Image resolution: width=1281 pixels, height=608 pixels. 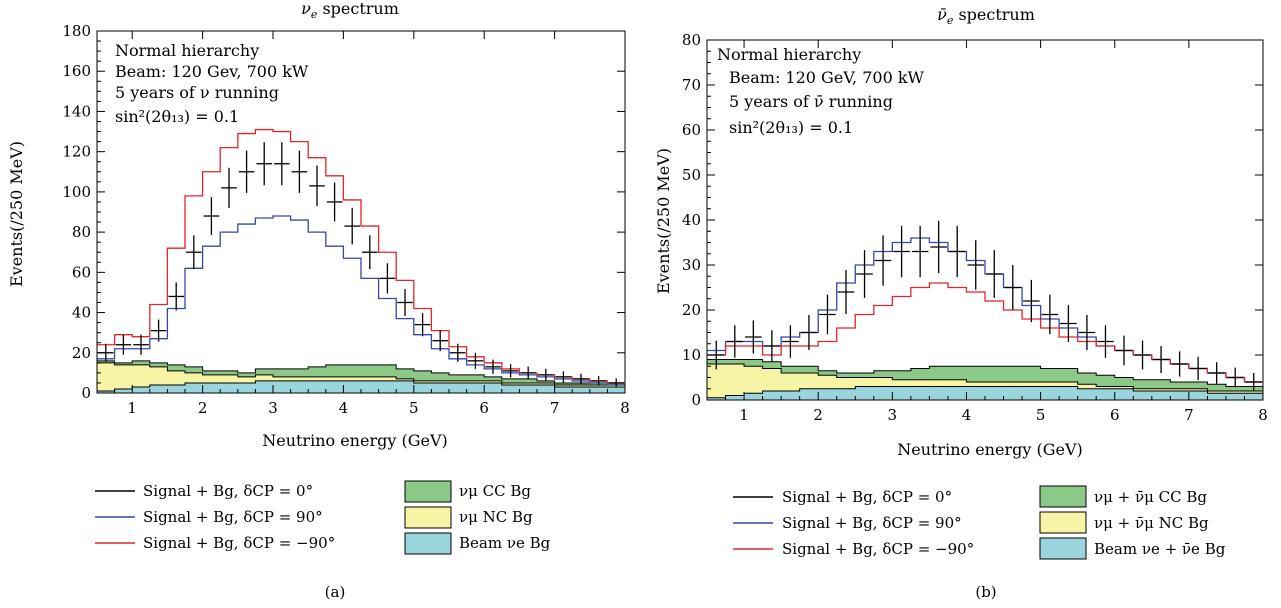 What do you see at coordinates (414, 408) in the screenshot?
I see `x-tick-label-5-a: 5` at bounding box center [414, 408].